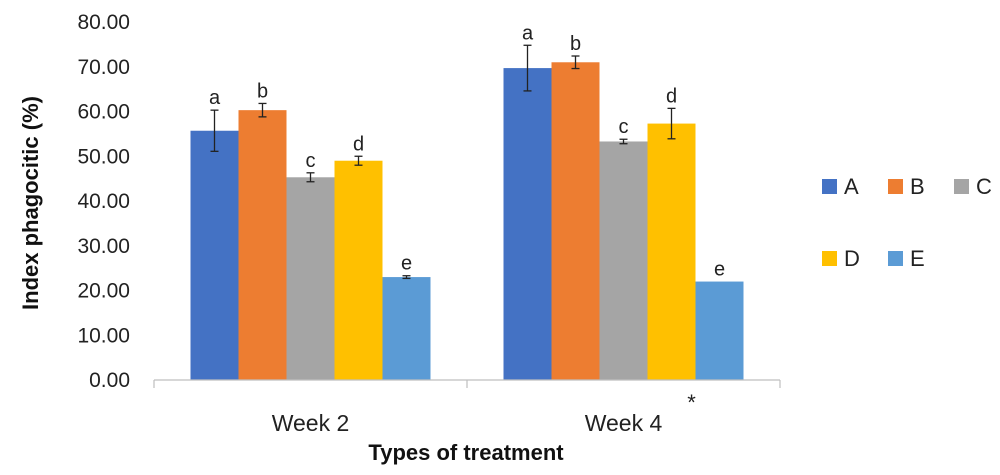 The height and width of the screenshot is (475, 1000). I want to click on legend-item-C: C, so click(973, 186).